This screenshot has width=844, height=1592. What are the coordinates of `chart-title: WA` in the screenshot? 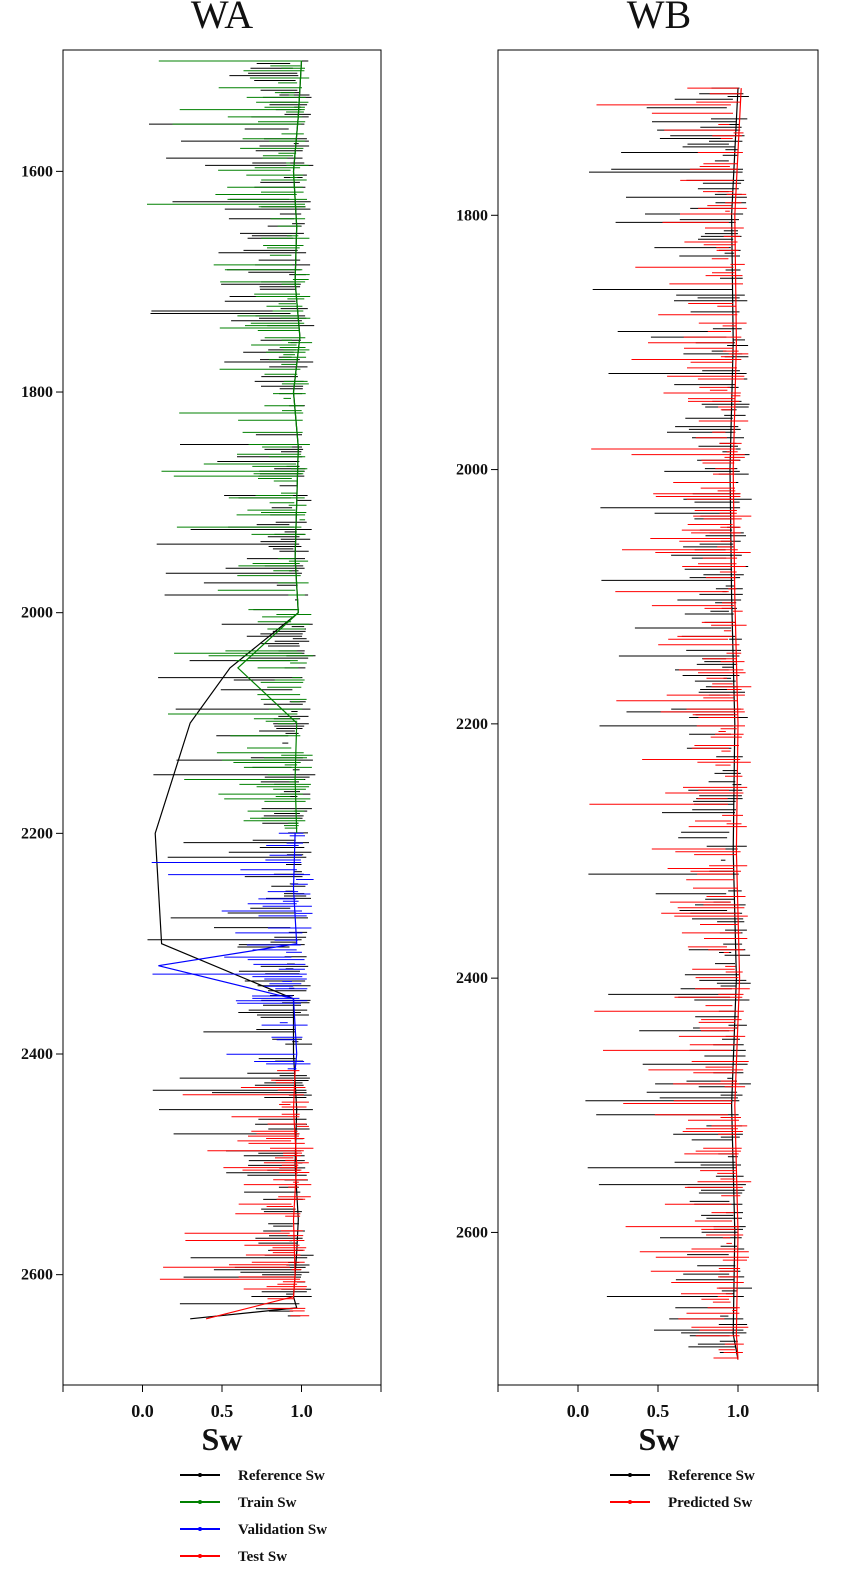 It's located at (222, 18).